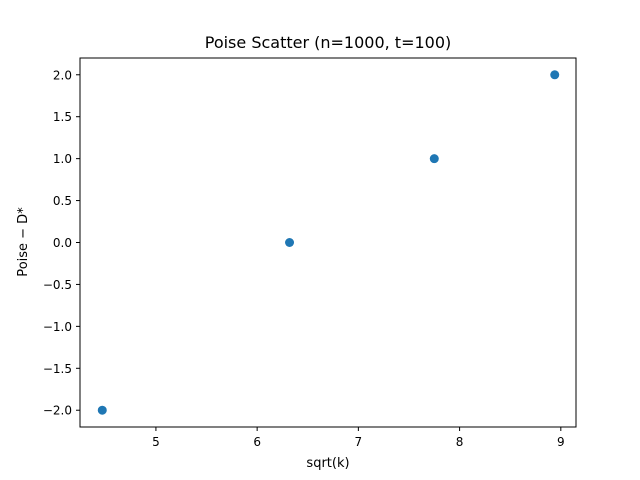  Describe the element at coordinates (62, 243) in the screenshot. I see `y-tick-label: 0.0` at that location.